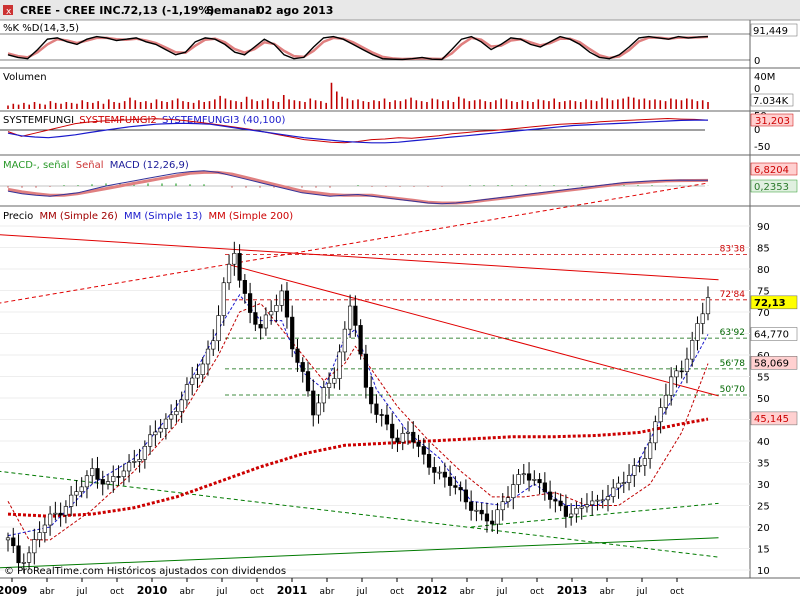 Image resolution: width=800 pixels, height=604 pixels. Describe the element at coordinates (733, 364) in the screenshot. I see `fib-level-label: 56'78` at that location.